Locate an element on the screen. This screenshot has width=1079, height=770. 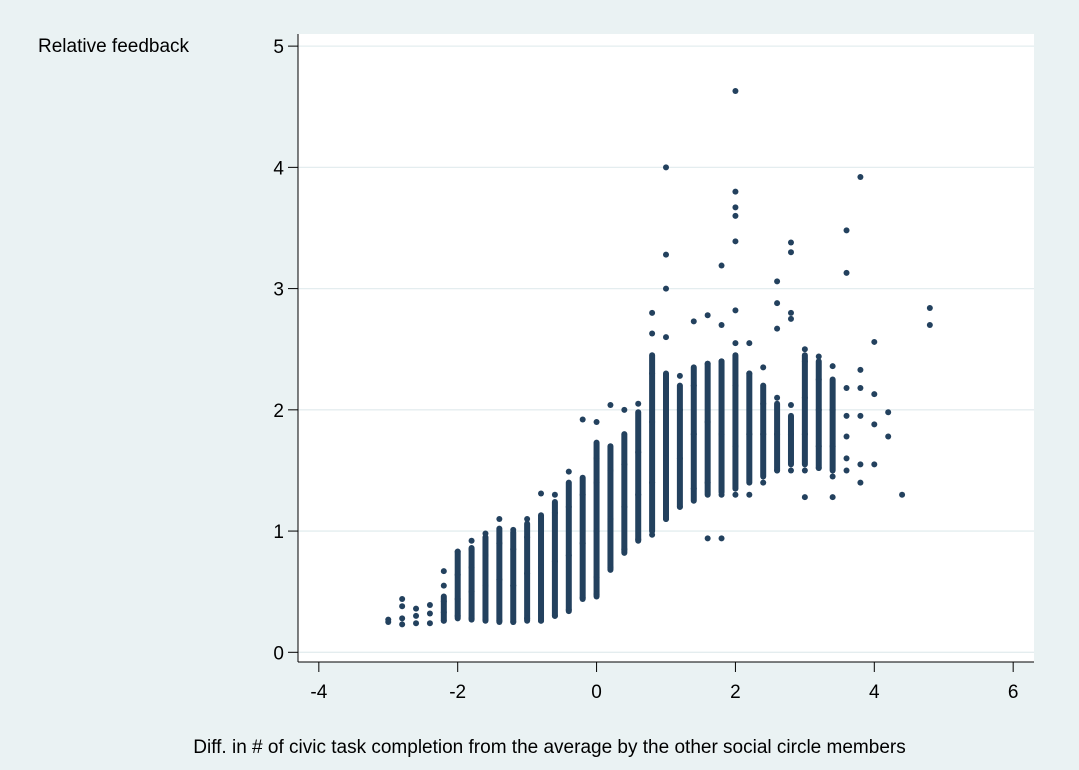
y-tick-label: 0 is located at coordinates (278, 653).